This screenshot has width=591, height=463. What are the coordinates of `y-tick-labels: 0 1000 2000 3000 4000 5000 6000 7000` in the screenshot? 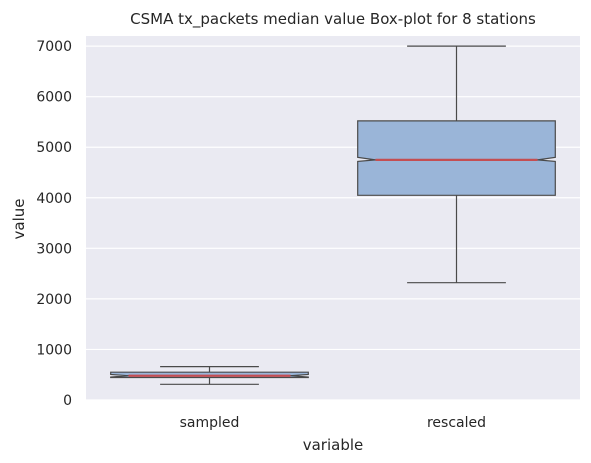 It's located at (54, 224).